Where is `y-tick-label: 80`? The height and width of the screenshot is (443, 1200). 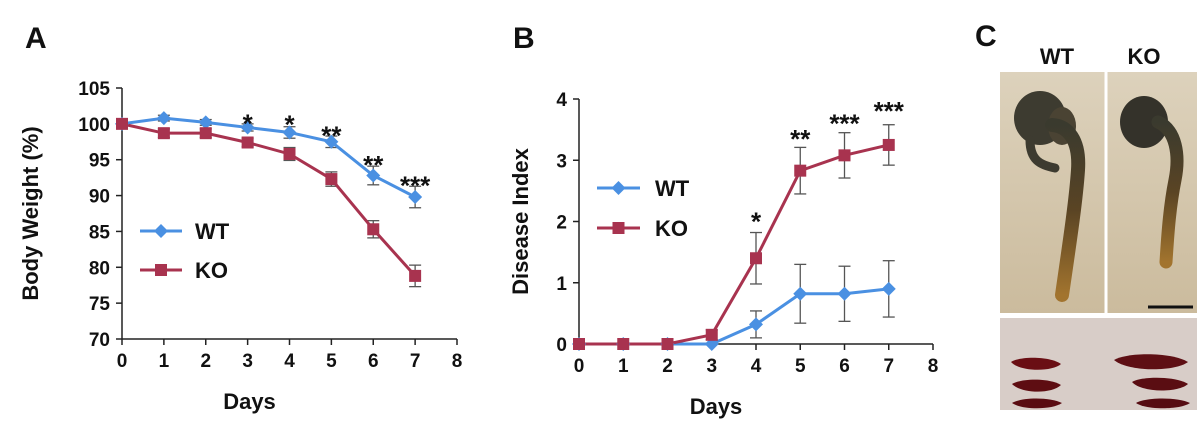 y-tick-label: 80 is located at coordinates (99, 268).